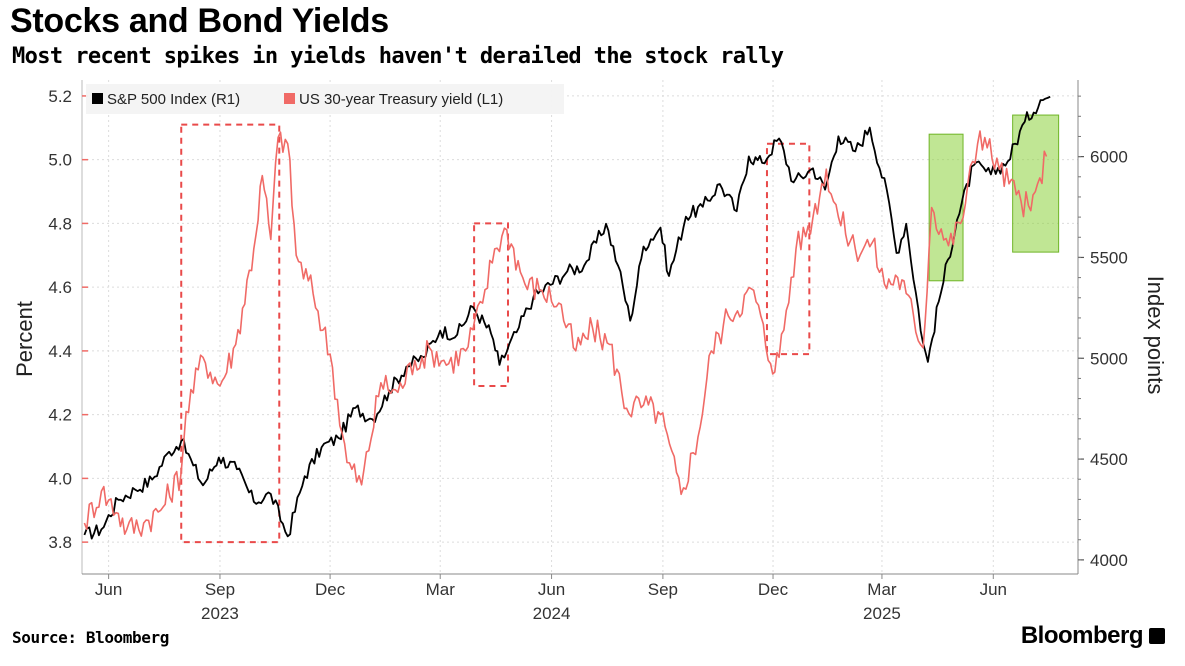 The height and width of the screenshot is (666, 1185). I want to click on year-label: 2023, so click(220, 613).